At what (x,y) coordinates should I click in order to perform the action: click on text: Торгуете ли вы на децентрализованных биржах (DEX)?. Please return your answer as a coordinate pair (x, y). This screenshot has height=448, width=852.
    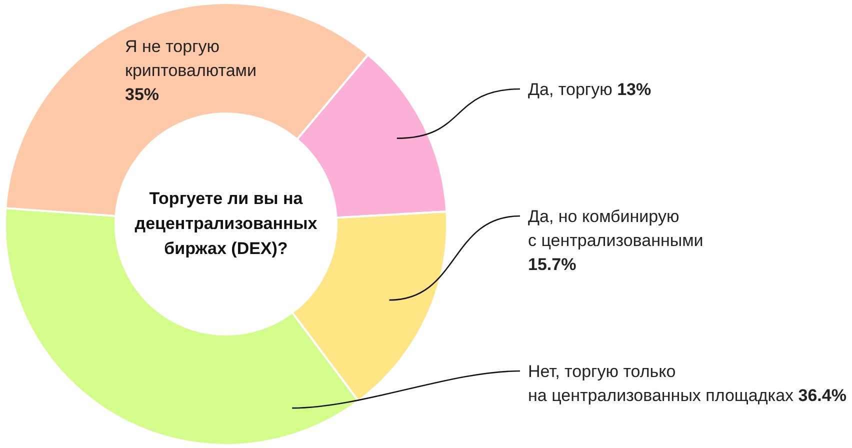
    Looking at the image, I should click on (226, 224).